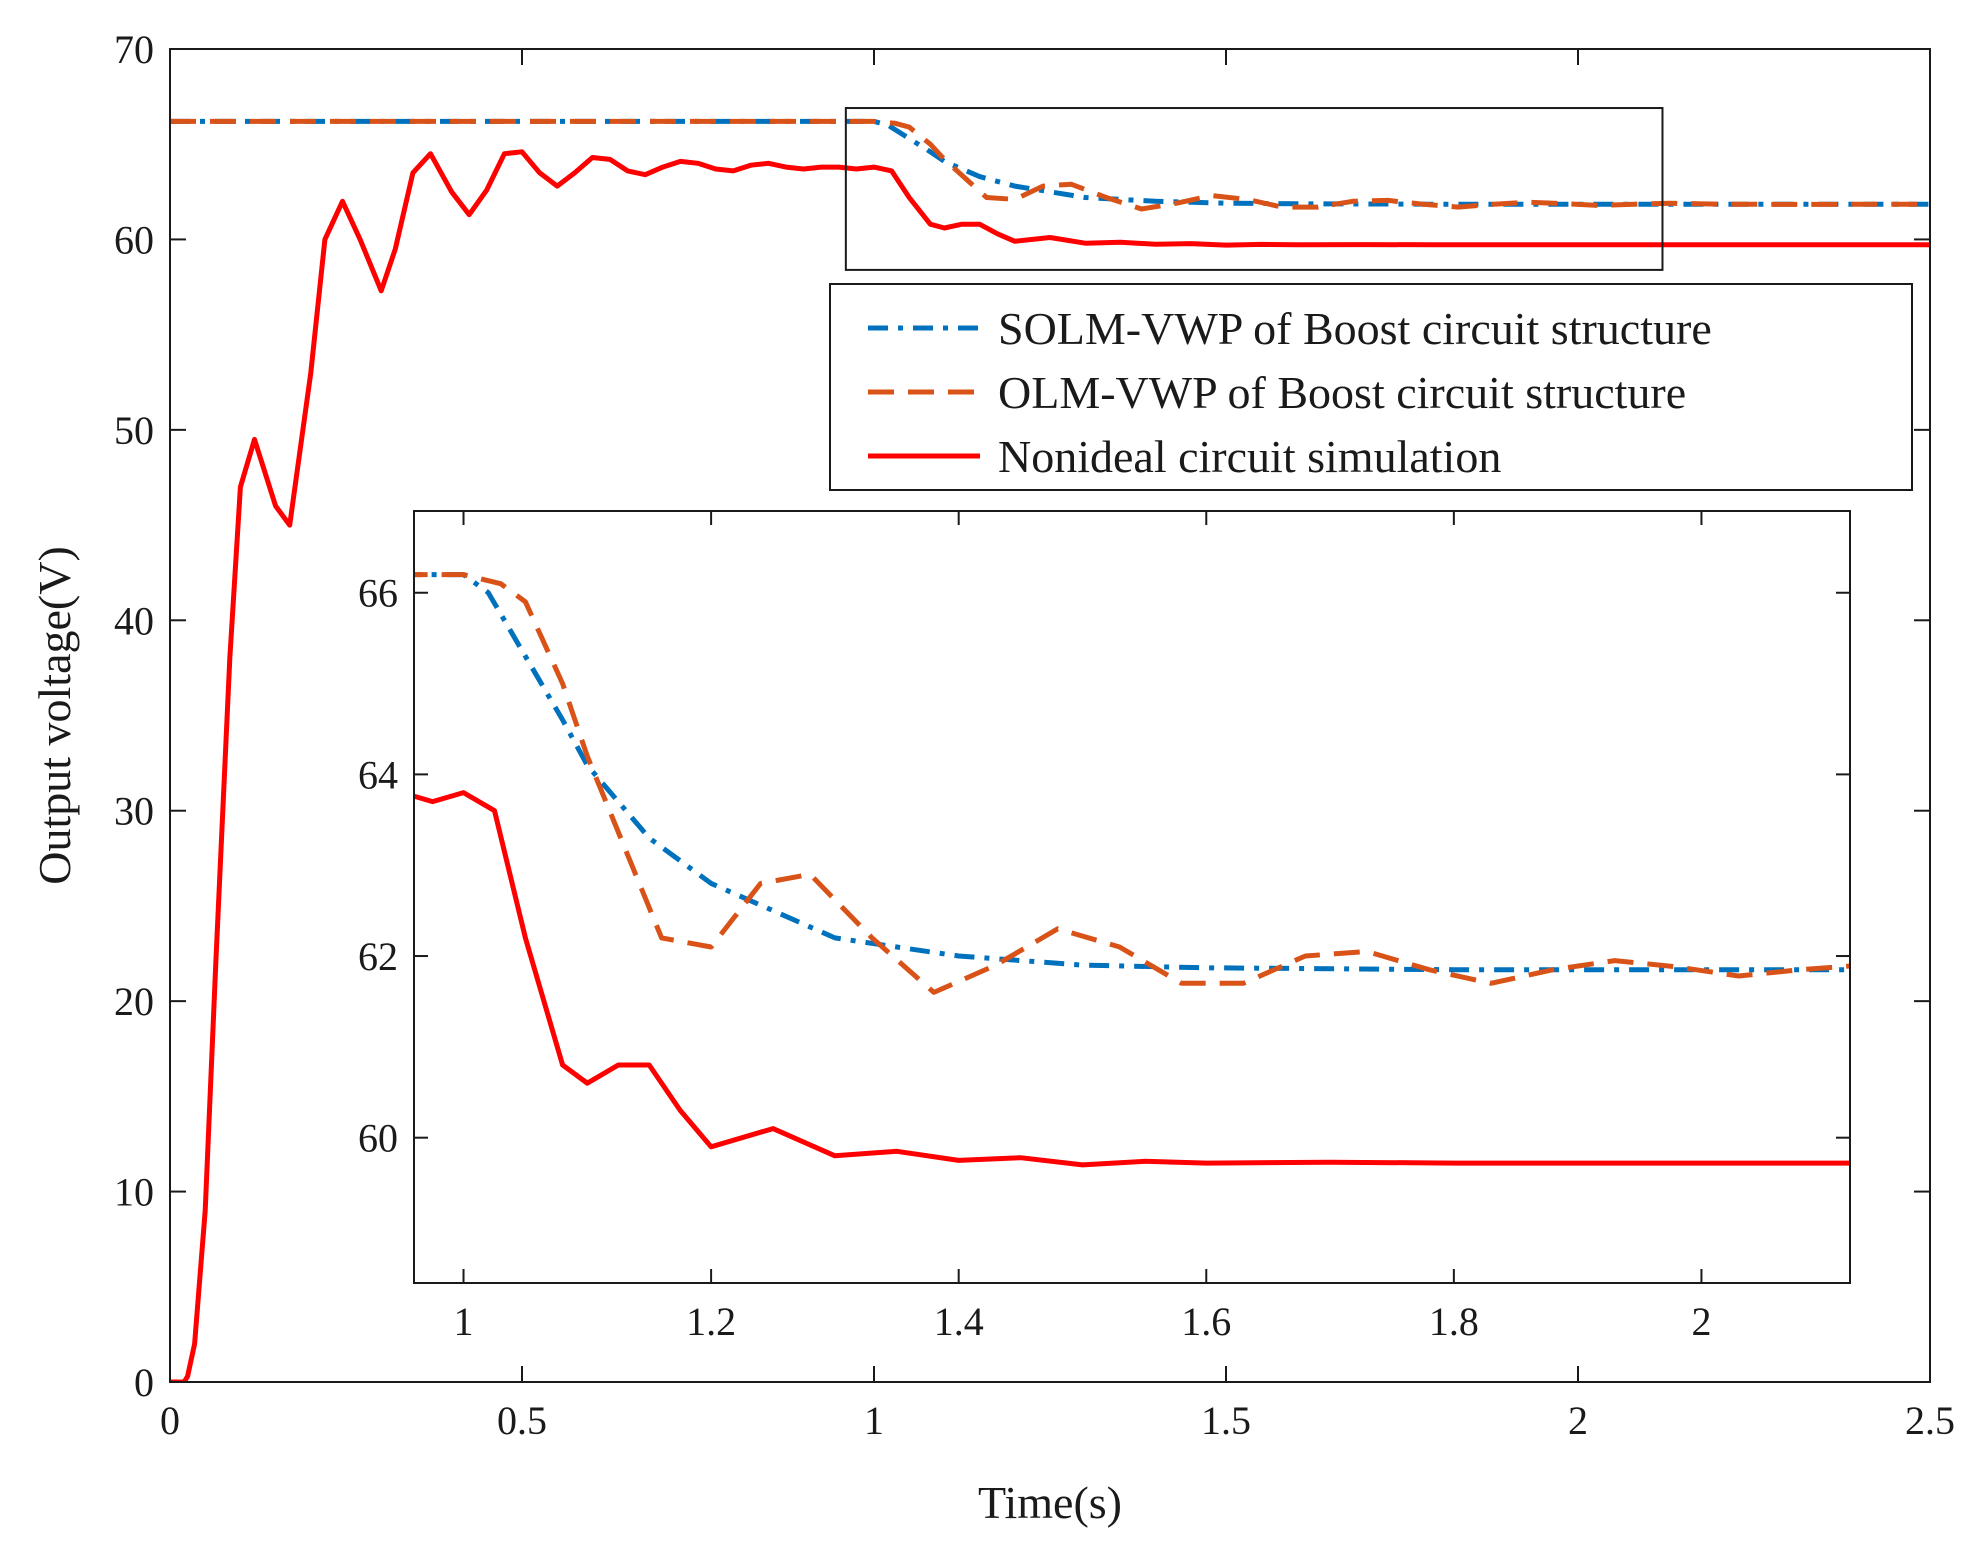 The image size is (1973, 1553). What do you see at coordinates (1050, 1502) in the screenshot?
I see `x-axis-title: Time(s)` at bounding box center [1050, 1502].